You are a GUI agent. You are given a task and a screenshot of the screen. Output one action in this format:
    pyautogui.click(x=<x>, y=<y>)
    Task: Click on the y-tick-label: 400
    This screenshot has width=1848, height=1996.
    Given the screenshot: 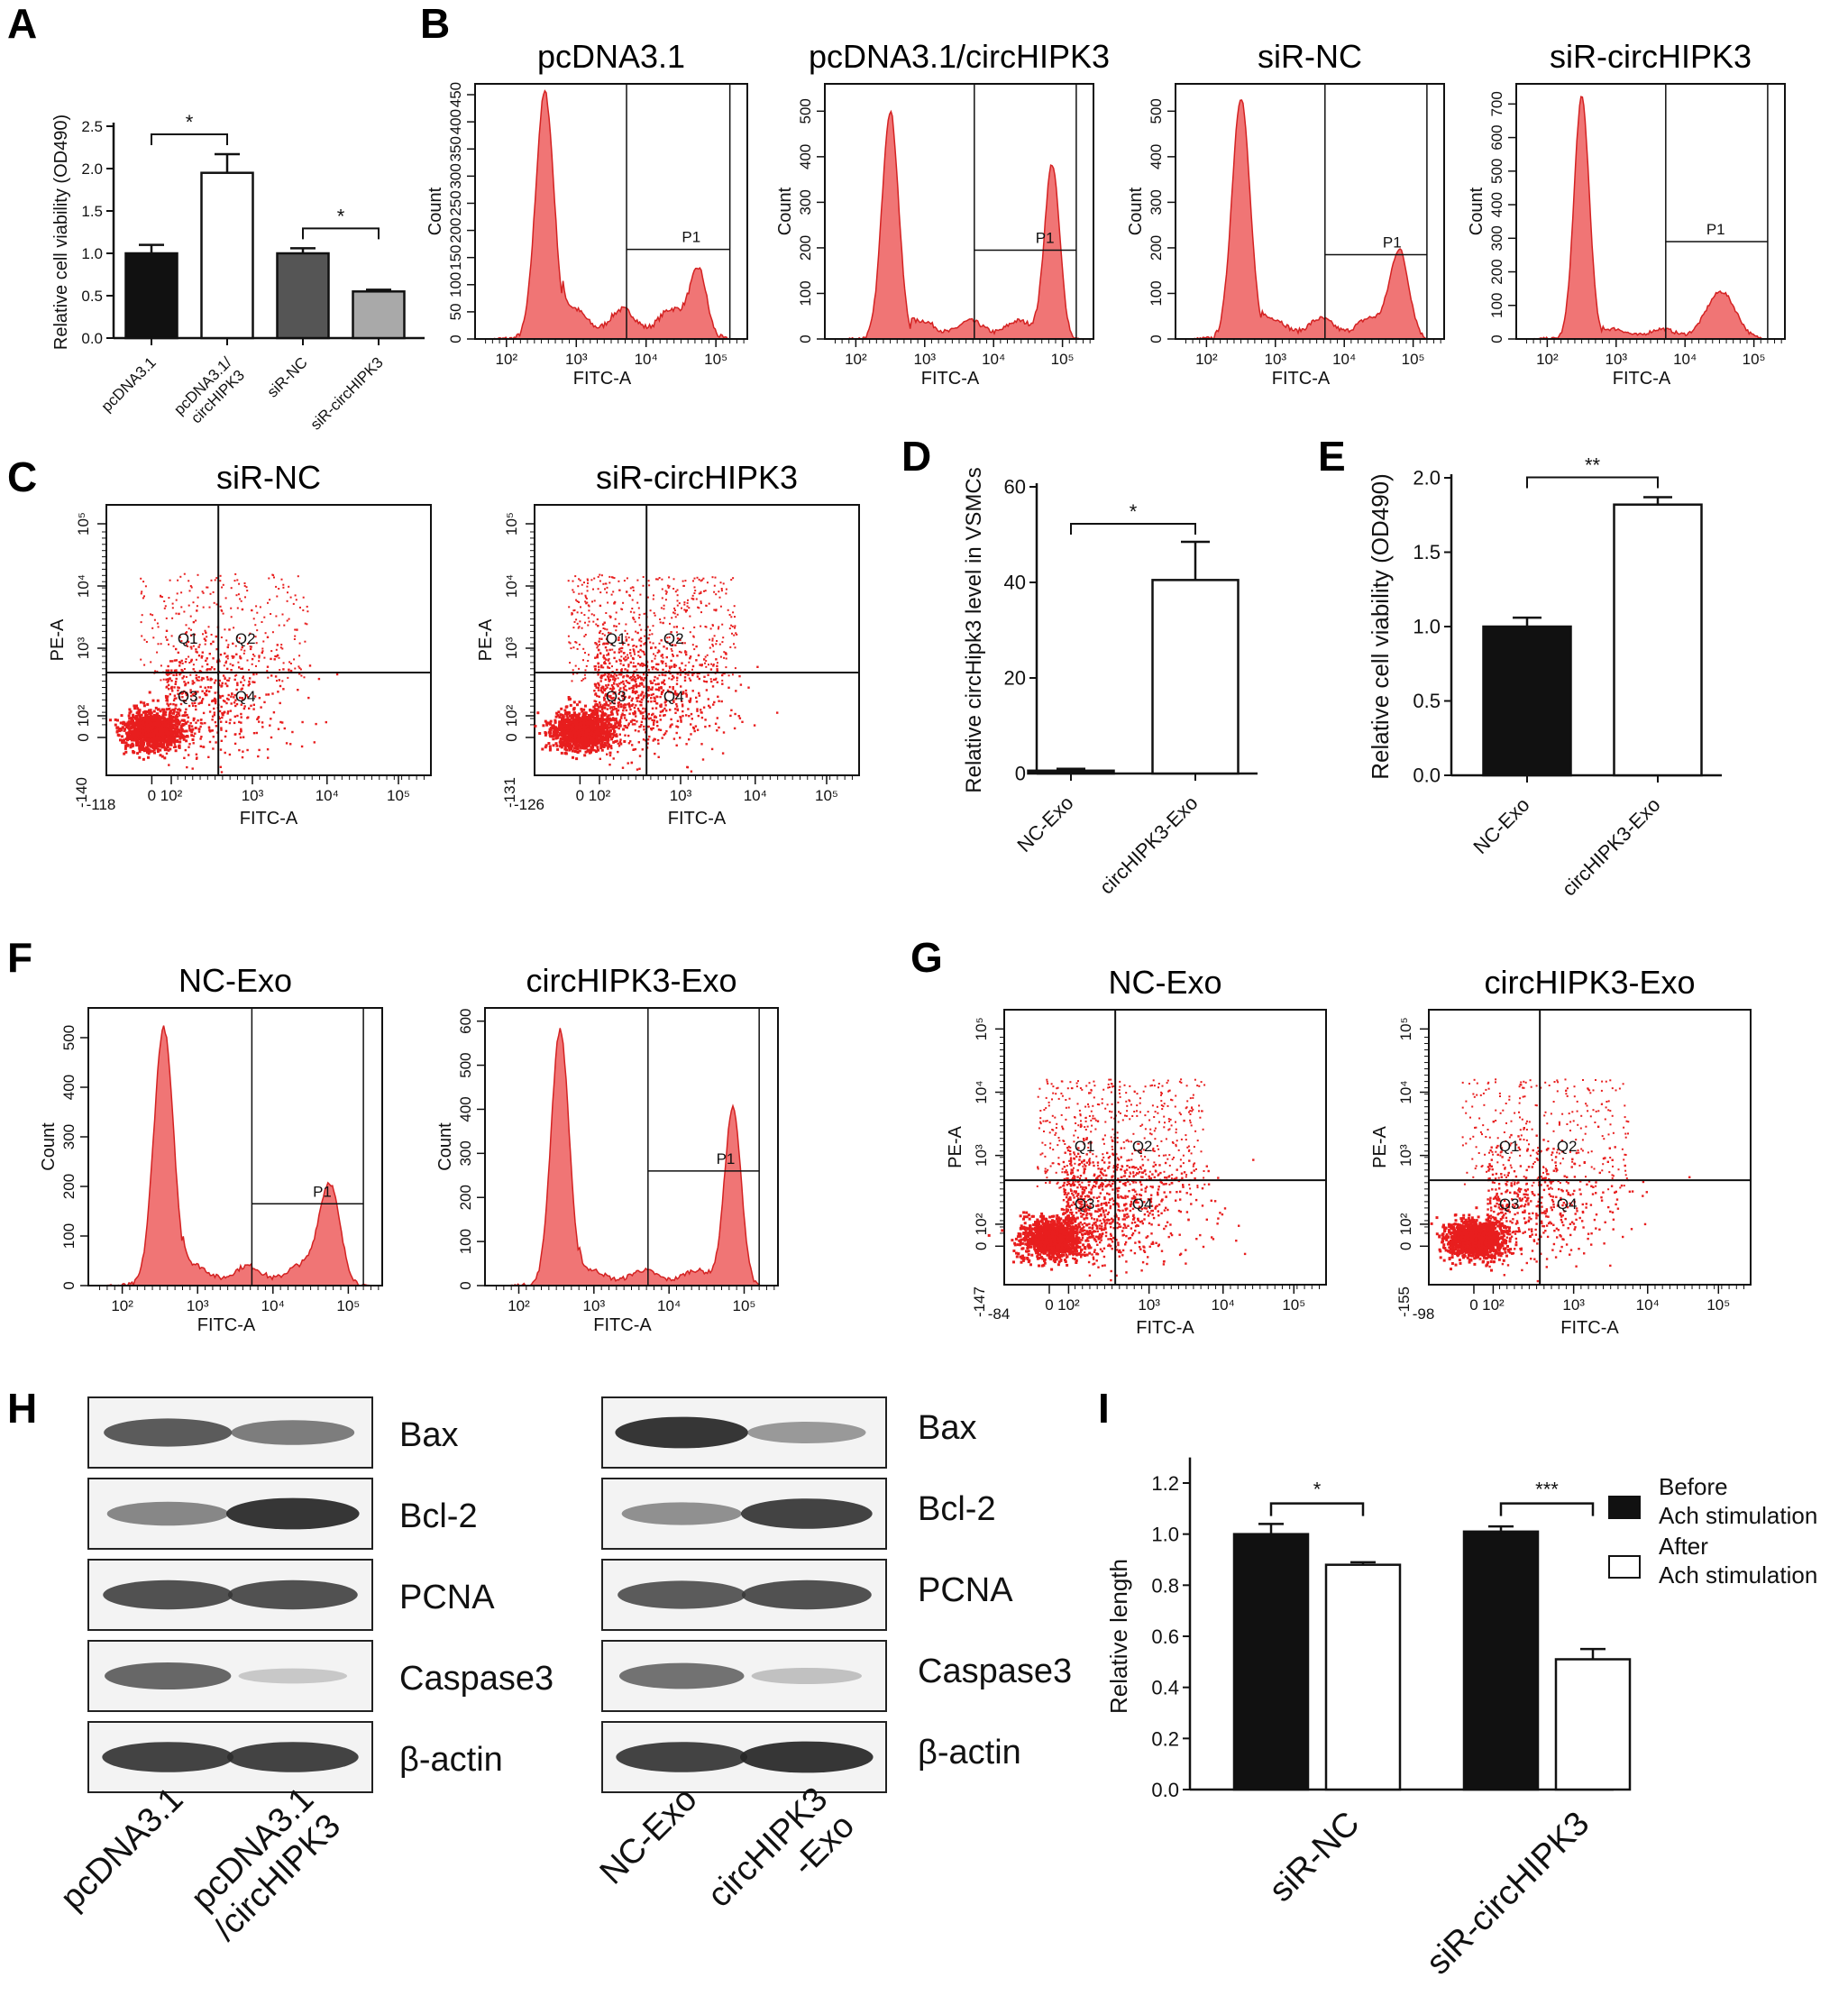 What is the action you would take?
    pyautogui.click(x=805, y=156)
    